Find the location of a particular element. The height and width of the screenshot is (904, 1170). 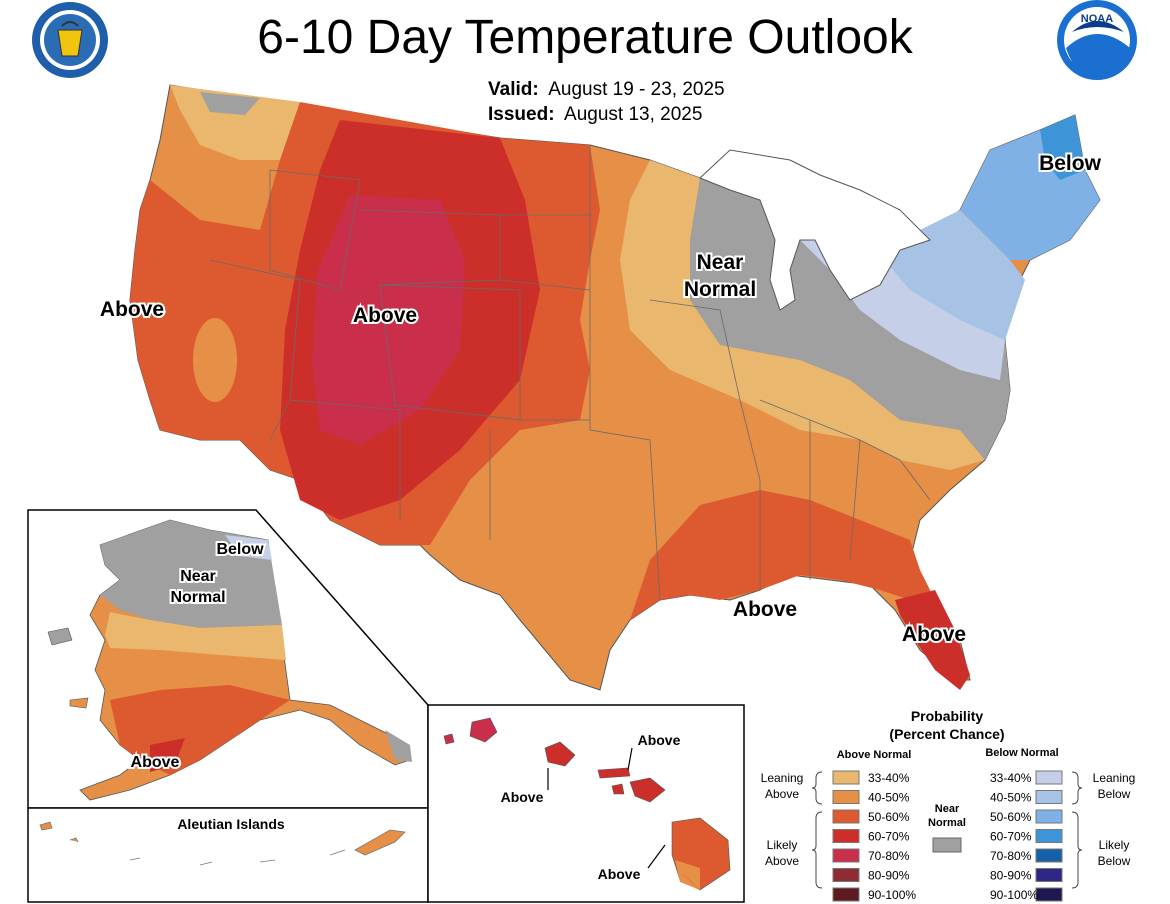

legend-above-swatch-label-6: 90-100% is located at coordinates (892, 895).